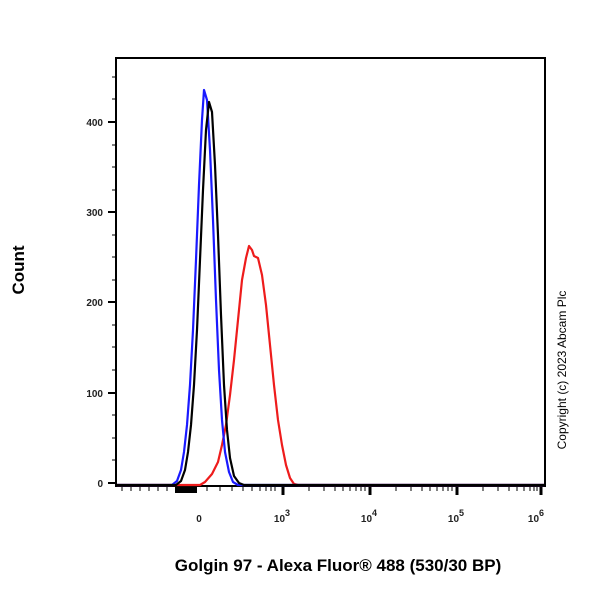 The height and width of the screenshot is (600, 600). Describe the element at coordinates (456, 516) in the screenshot. I see `x-tick-label-1e5: 10⁵` at that location.